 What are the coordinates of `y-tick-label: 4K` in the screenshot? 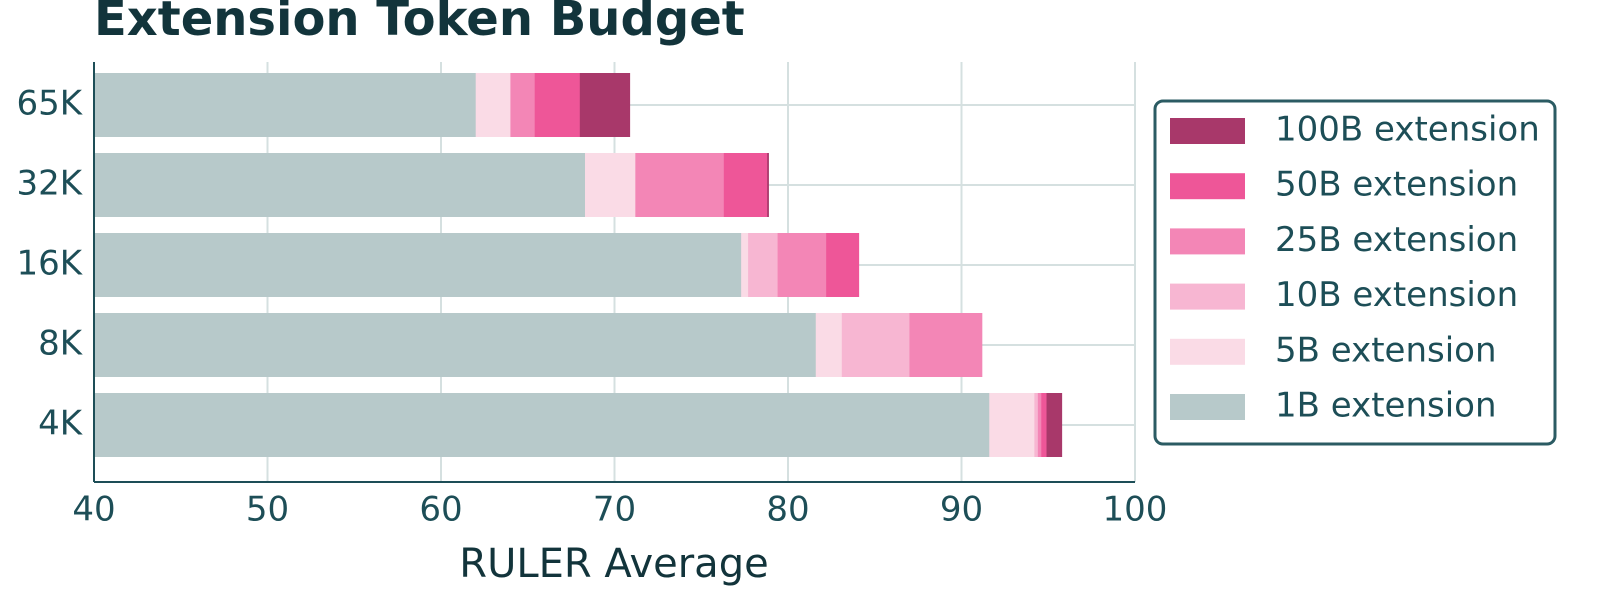 It's located at (61, 424).